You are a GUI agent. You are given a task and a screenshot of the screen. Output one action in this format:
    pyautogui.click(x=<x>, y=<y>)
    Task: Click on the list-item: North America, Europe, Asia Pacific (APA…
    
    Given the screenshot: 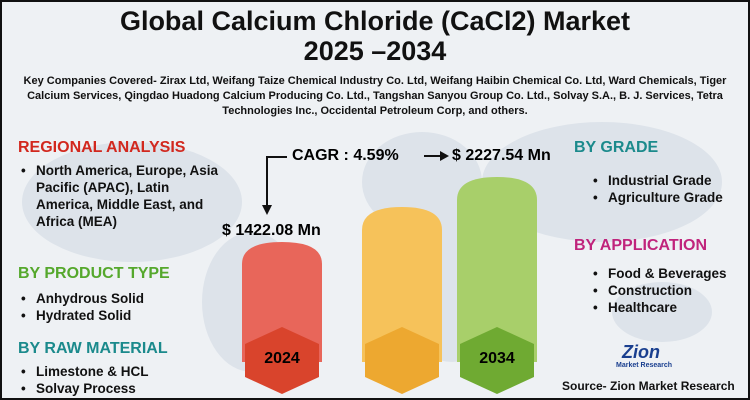 What is the action you would take?
    pyautogui.click(x=123, y=196)
    